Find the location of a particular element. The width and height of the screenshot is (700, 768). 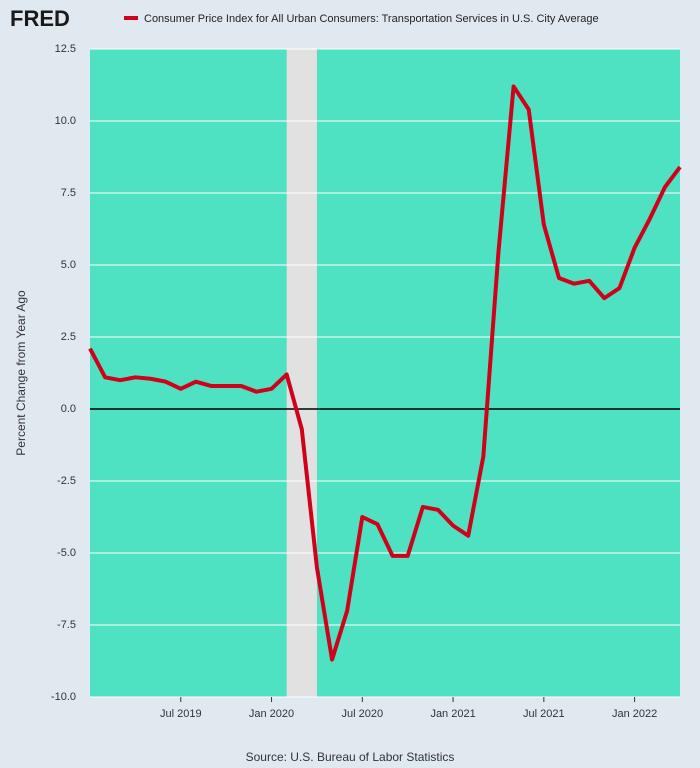

y-axis-label: Percent Change from Year Ago is located at coordinates (21, 373).